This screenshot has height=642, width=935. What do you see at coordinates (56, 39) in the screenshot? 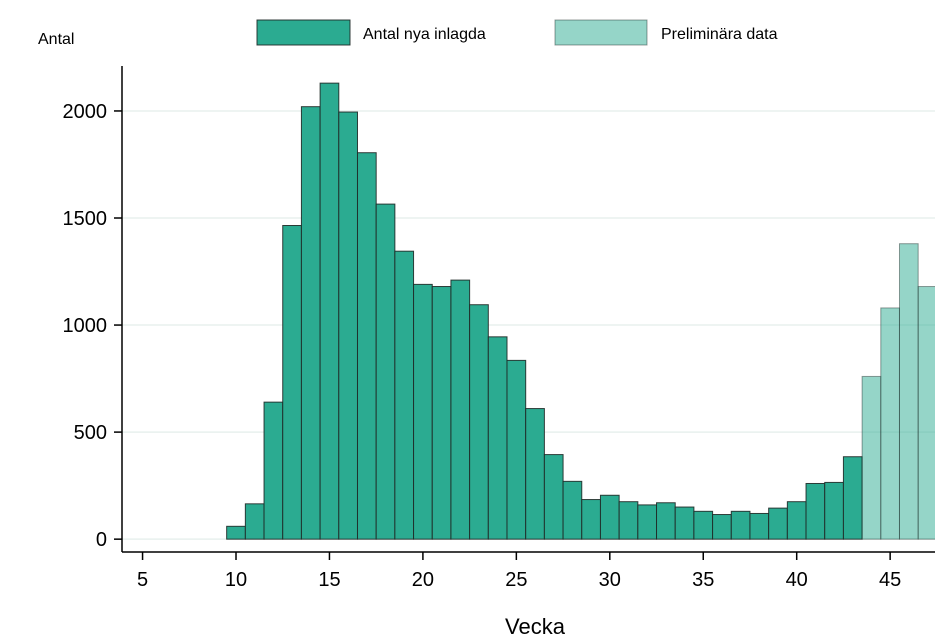
I see `y-axis-title: Antal` at bounding box center [56, 39].